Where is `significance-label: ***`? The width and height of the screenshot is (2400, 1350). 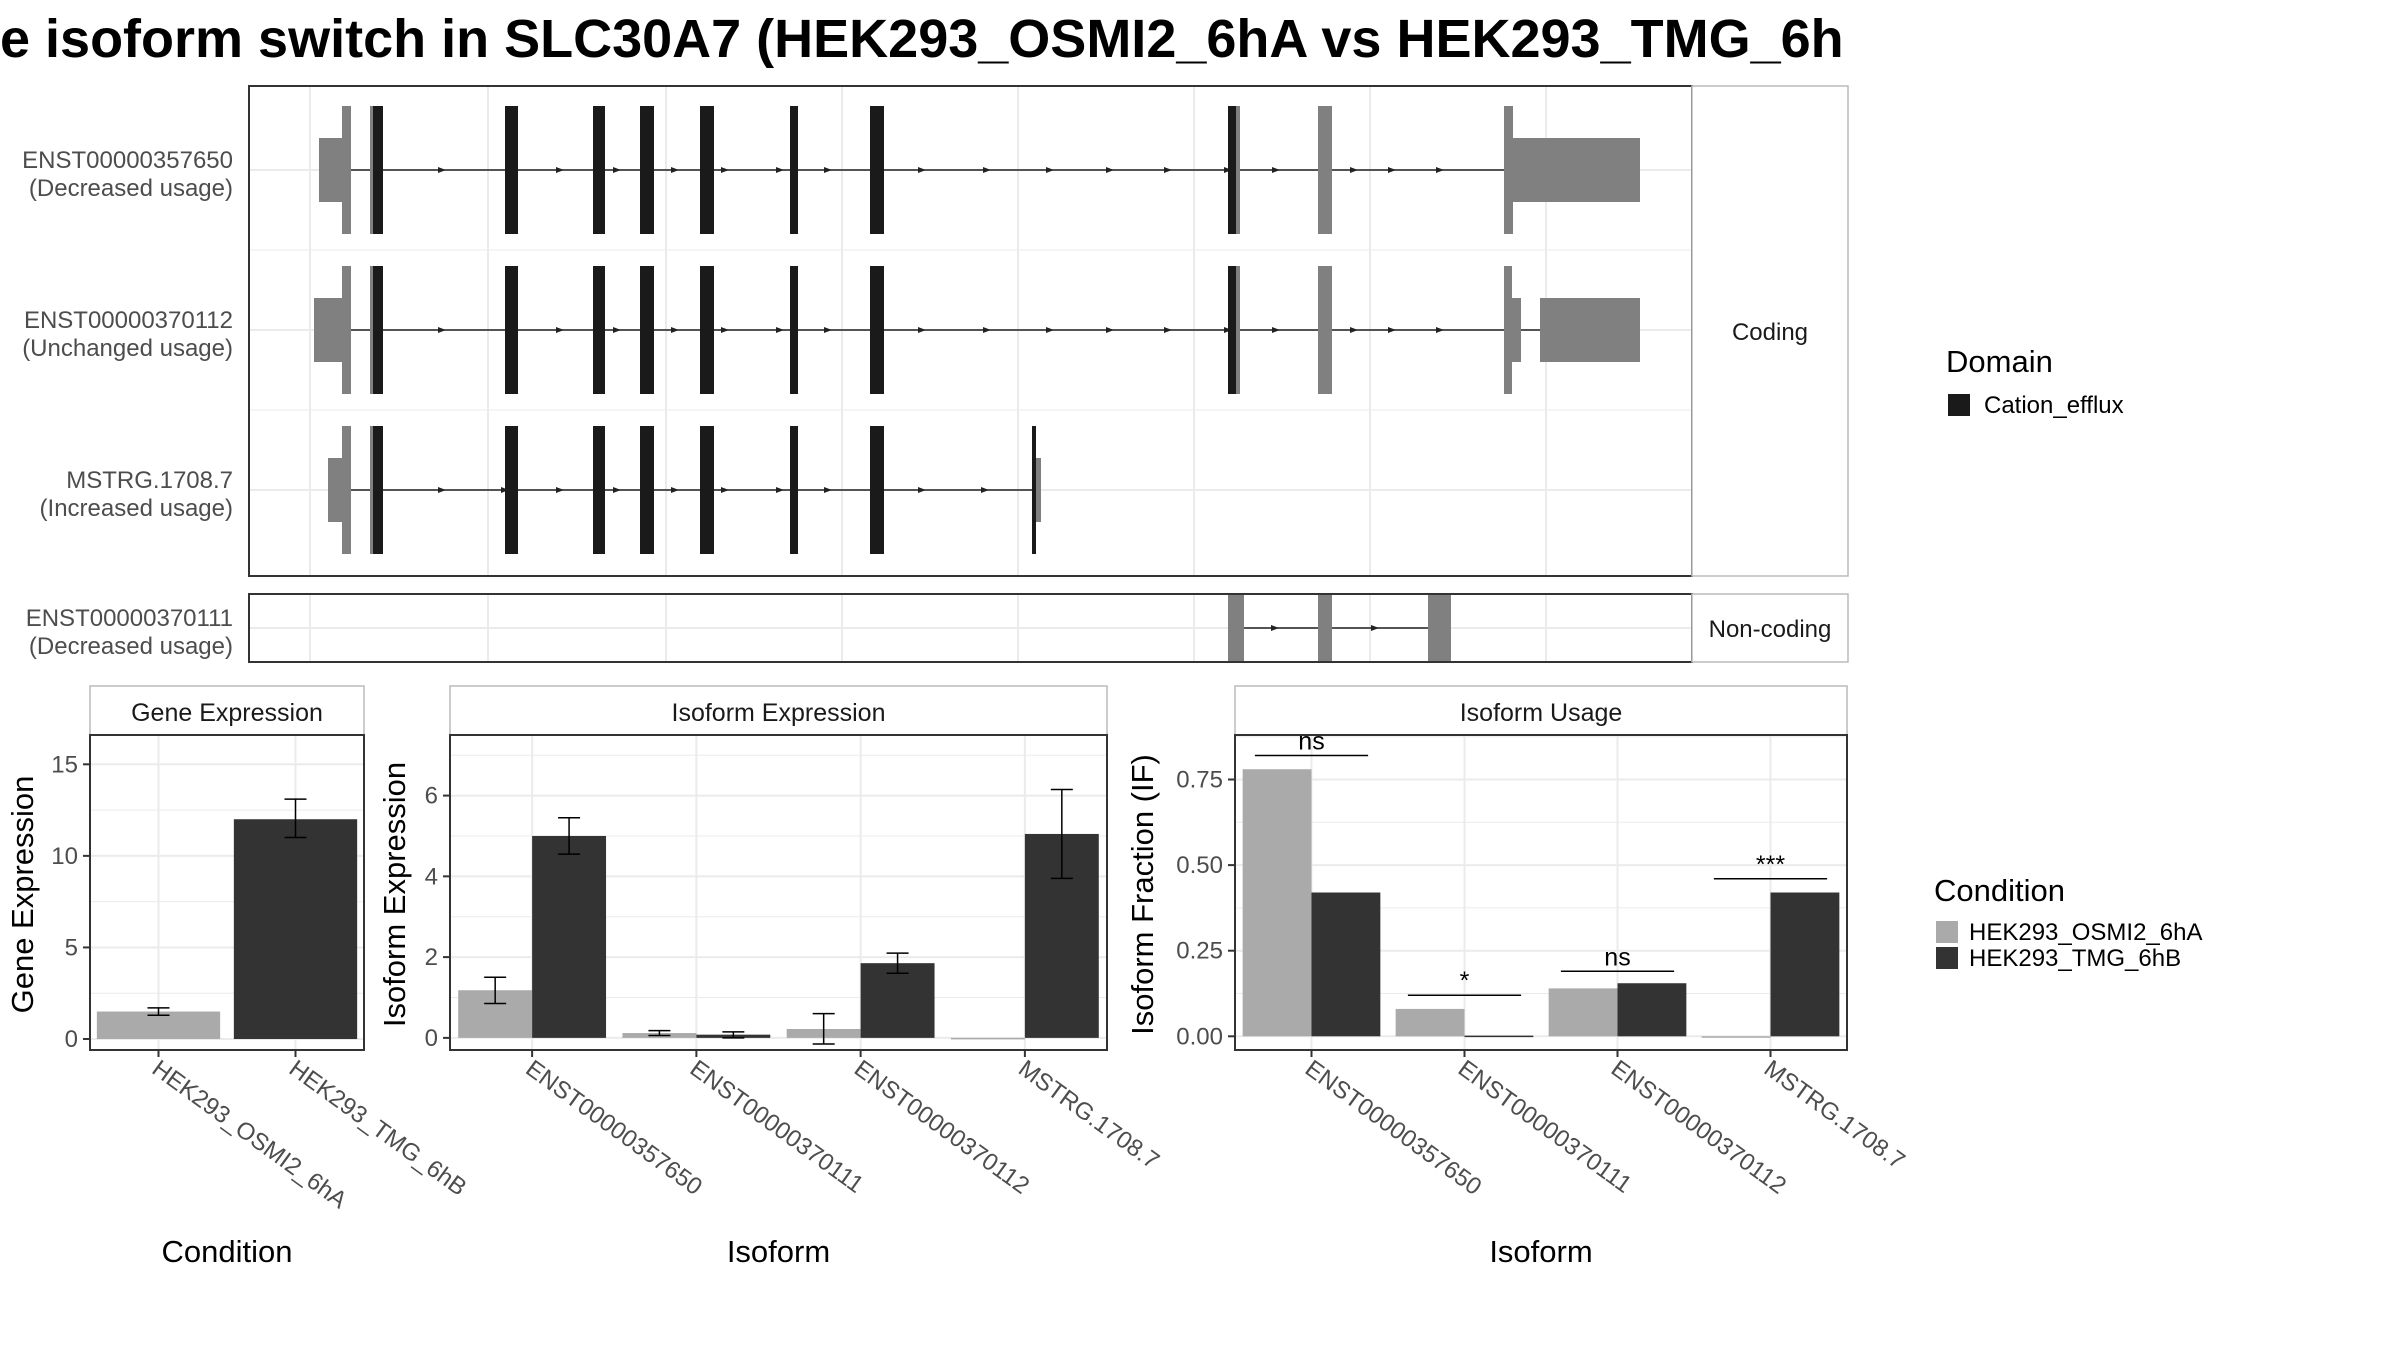 significance-label: *** is located at coordinates (1770, 865).